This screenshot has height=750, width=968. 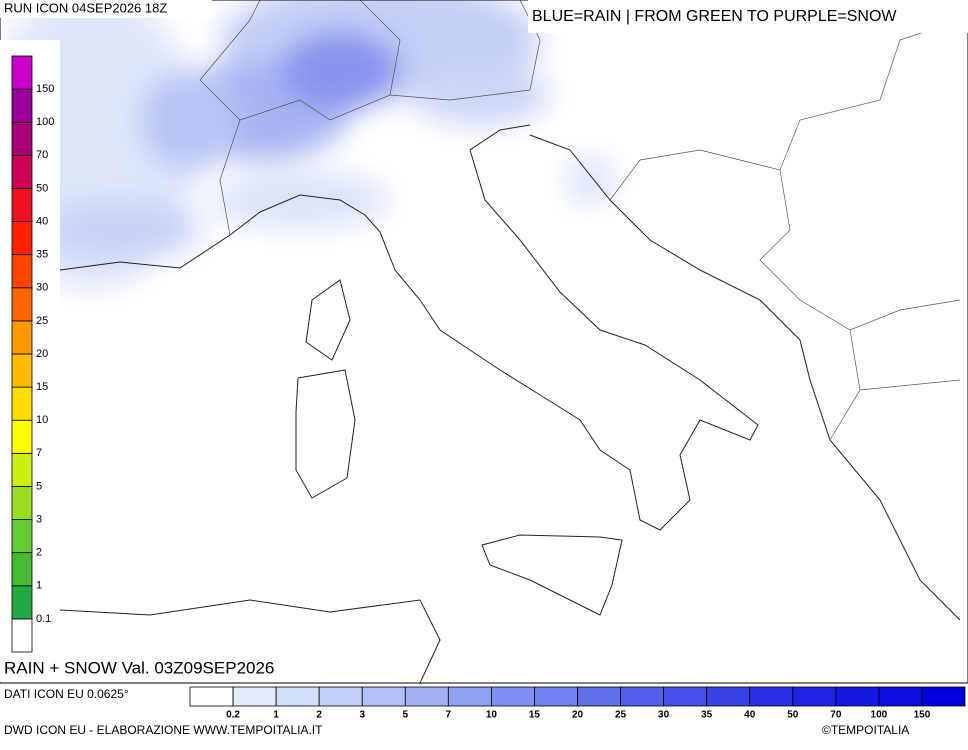 I want to click on snow-label: 70, so click(x=42, y=155).